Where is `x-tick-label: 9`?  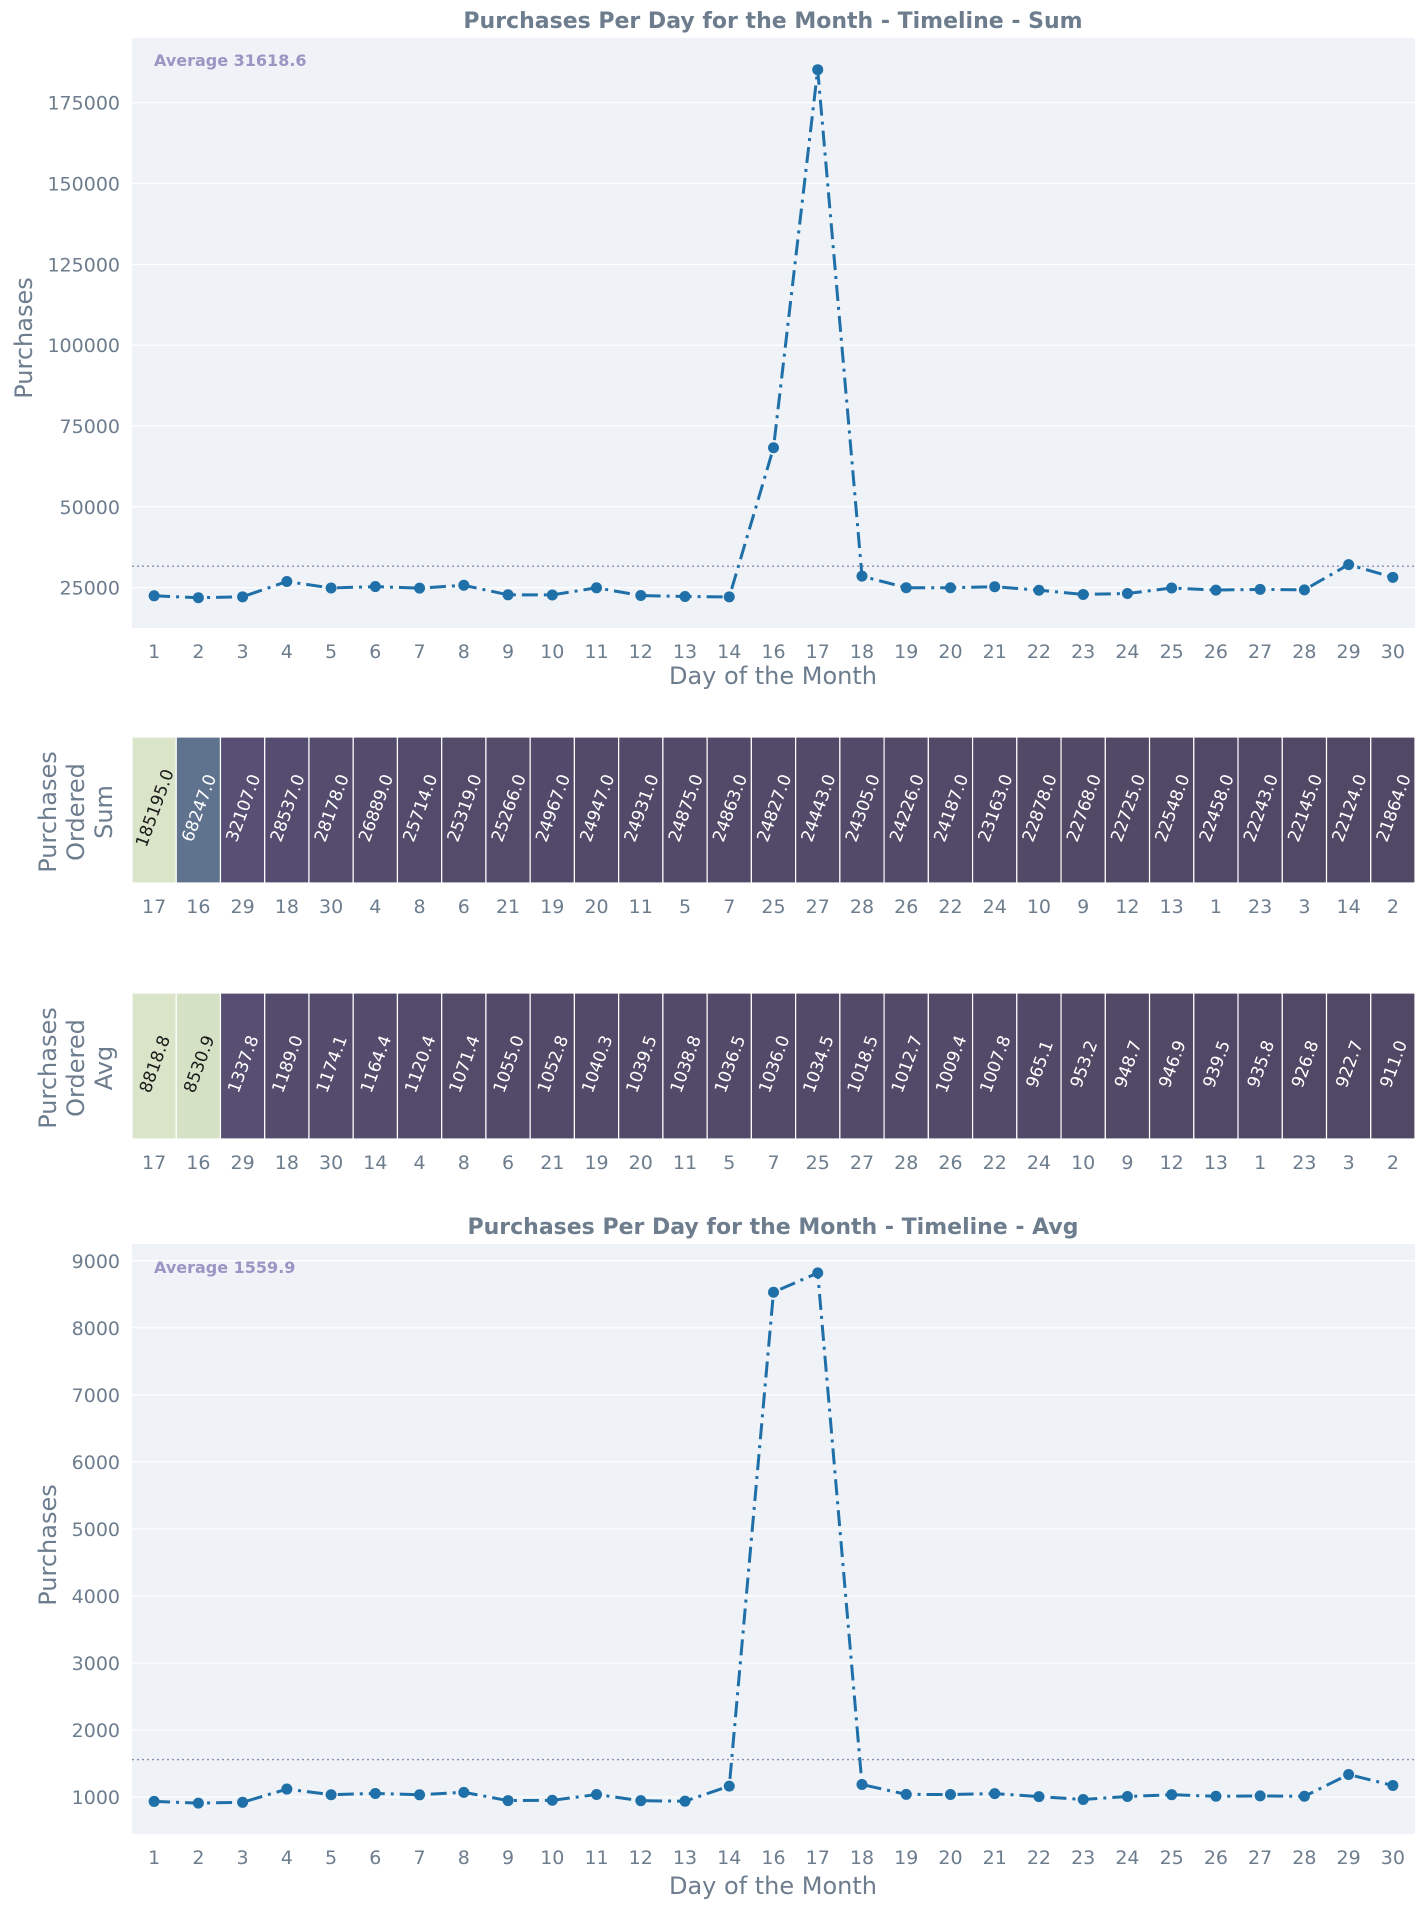
x-tick-label: 9 is located at coordinates (508, 652).